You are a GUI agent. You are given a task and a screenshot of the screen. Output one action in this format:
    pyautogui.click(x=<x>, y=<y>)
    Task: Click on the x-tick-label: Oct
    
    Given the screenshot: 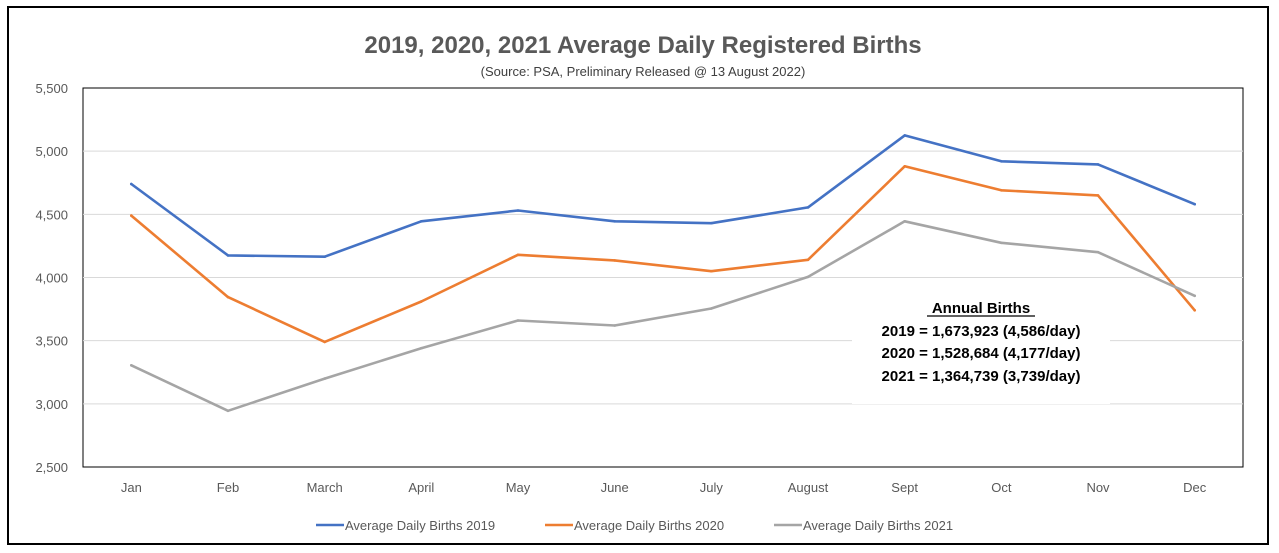 What is the action you would take?
    pyautogui.click(x=1001, y=487)
    